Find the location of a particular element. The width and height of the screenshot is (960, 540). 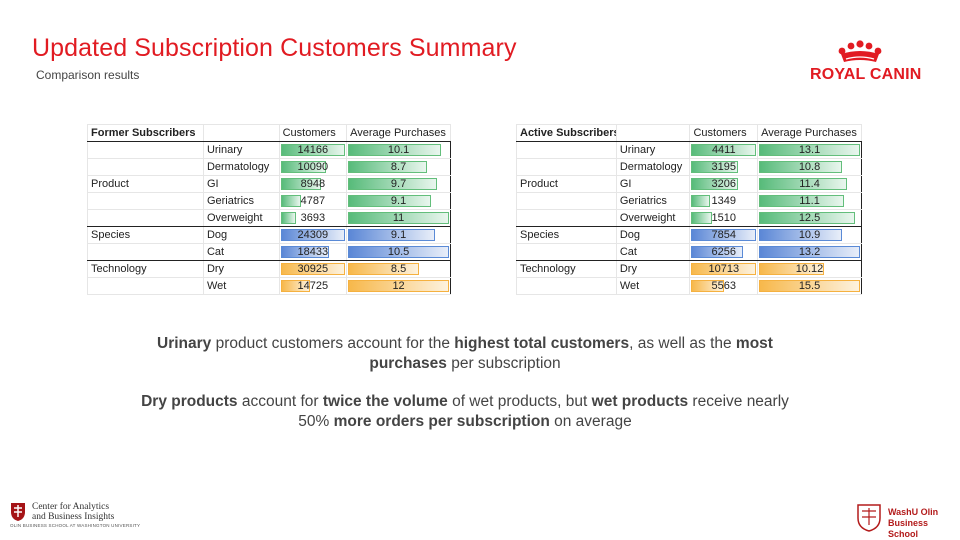

avg-purchases-cell: 13.1 is located at coordinates (809, 150).